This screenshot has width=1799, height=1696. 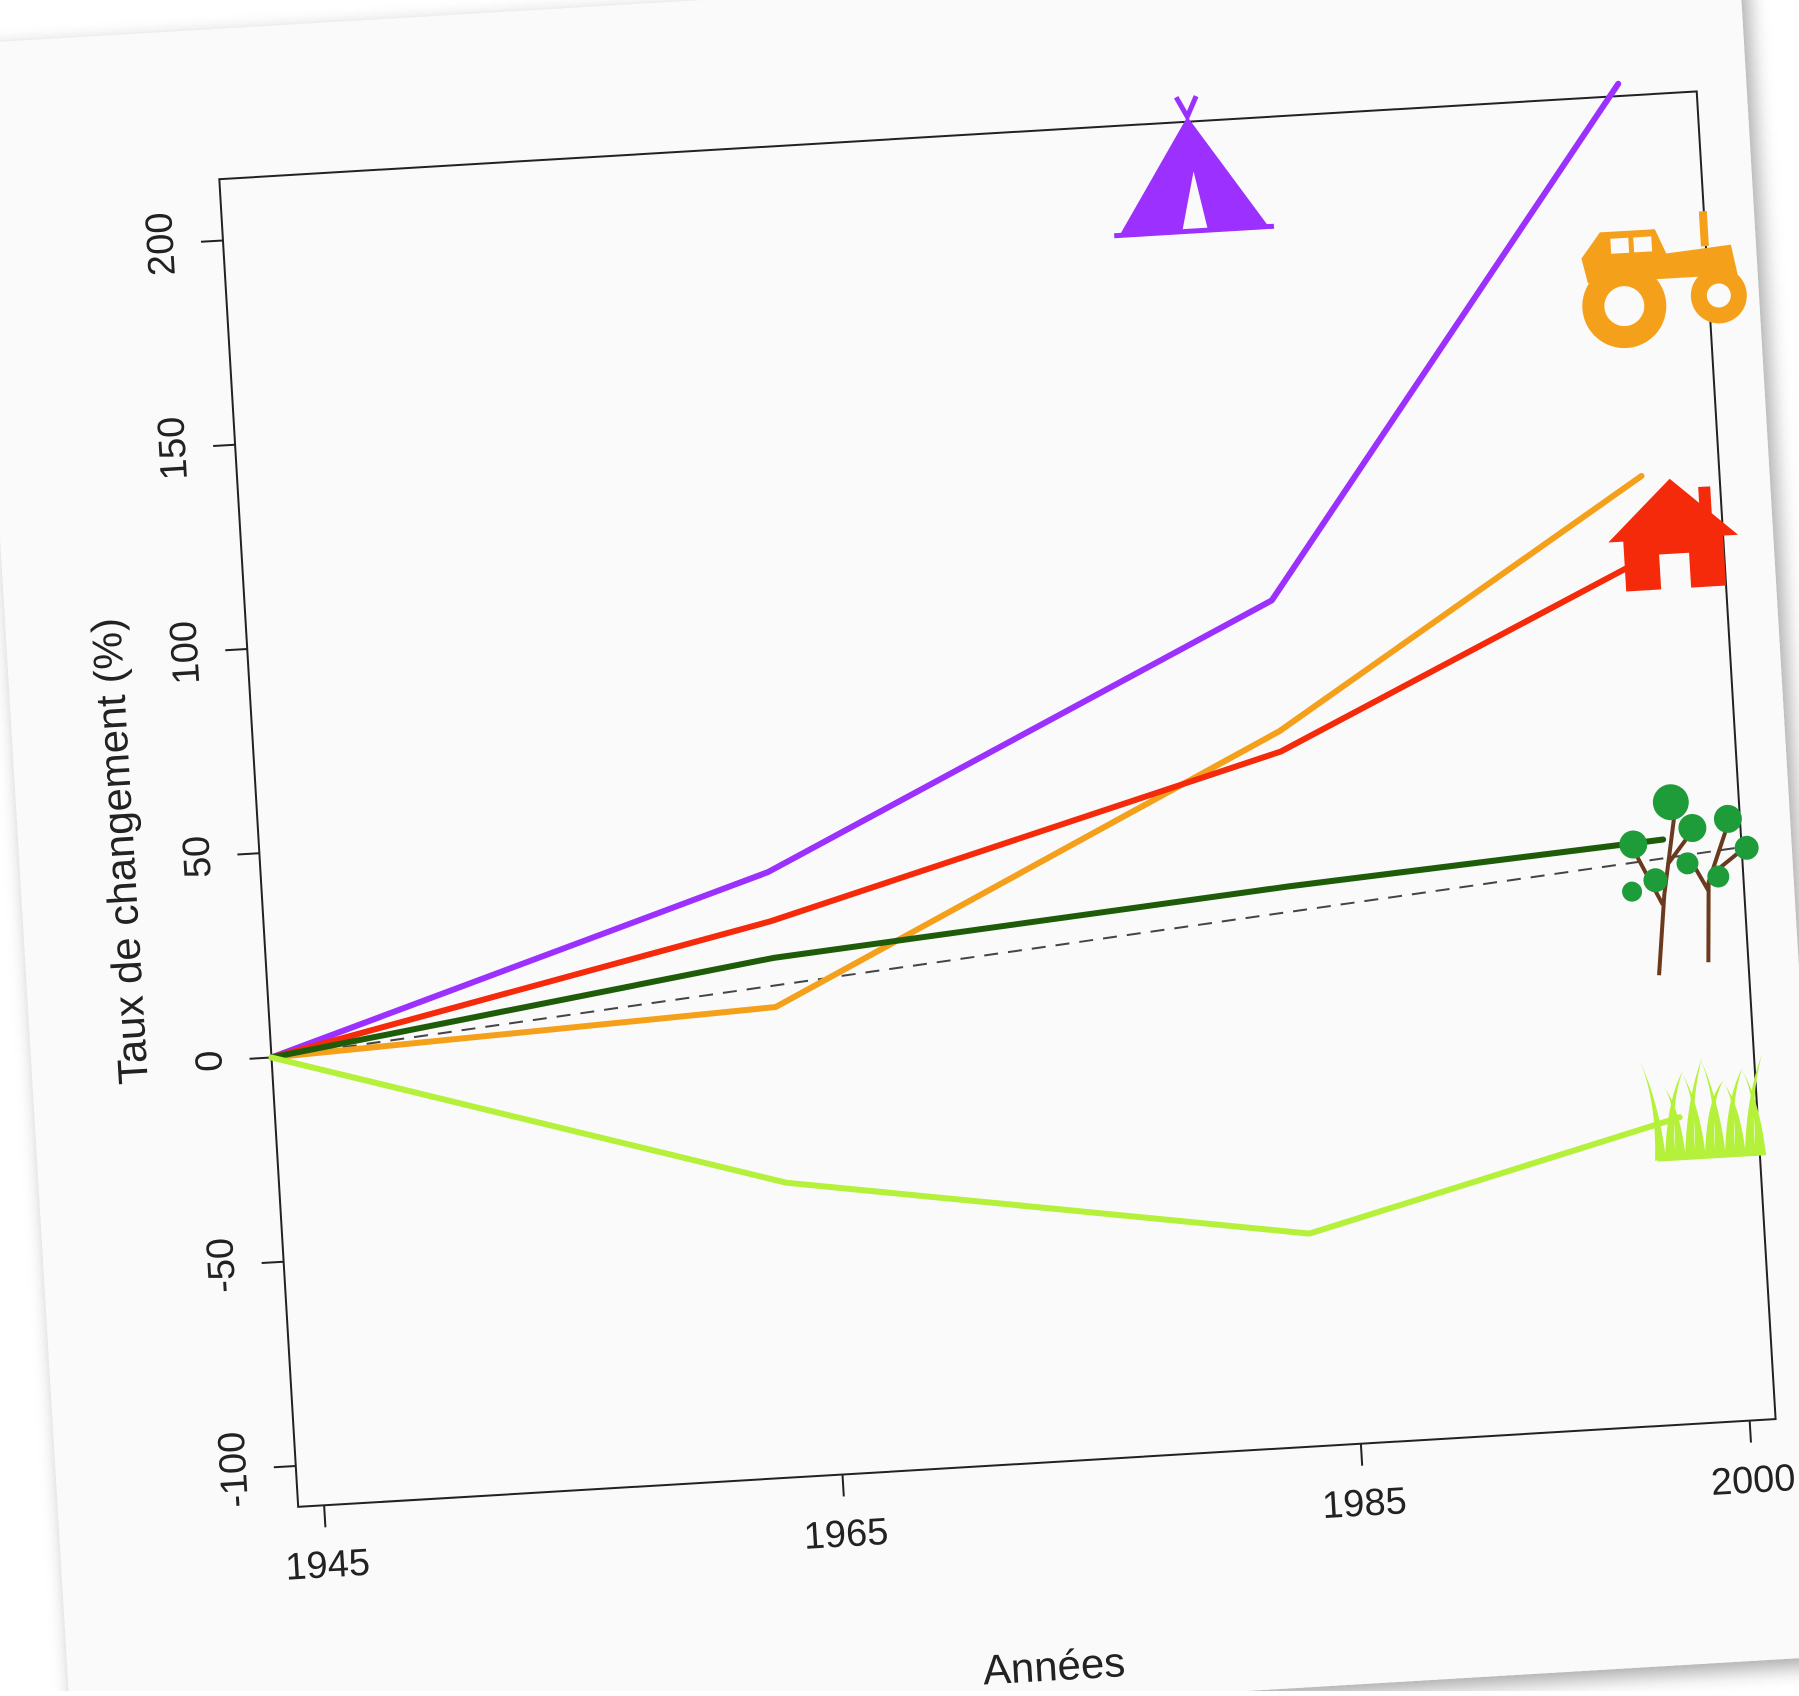 I want to click on y-tick-label: -100, so click(x=234, y=1469).